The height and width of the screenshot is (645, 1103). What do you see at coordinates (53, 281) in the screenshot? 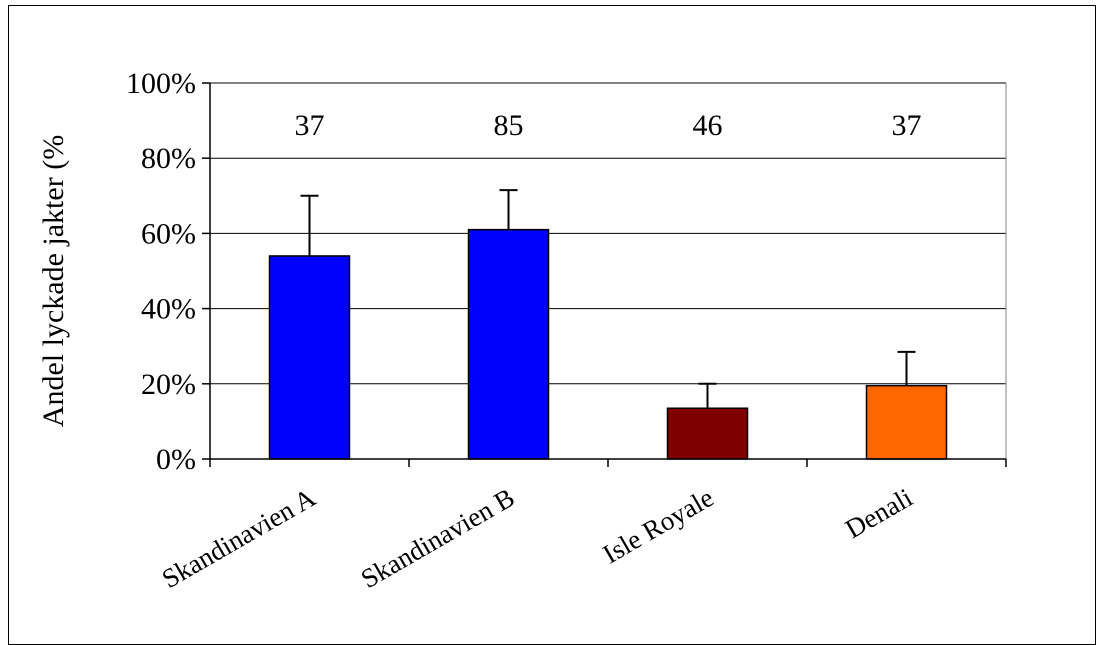
I see `y-axis-title: Andel lyckade jakter (%` at bounding box center [53, 281].